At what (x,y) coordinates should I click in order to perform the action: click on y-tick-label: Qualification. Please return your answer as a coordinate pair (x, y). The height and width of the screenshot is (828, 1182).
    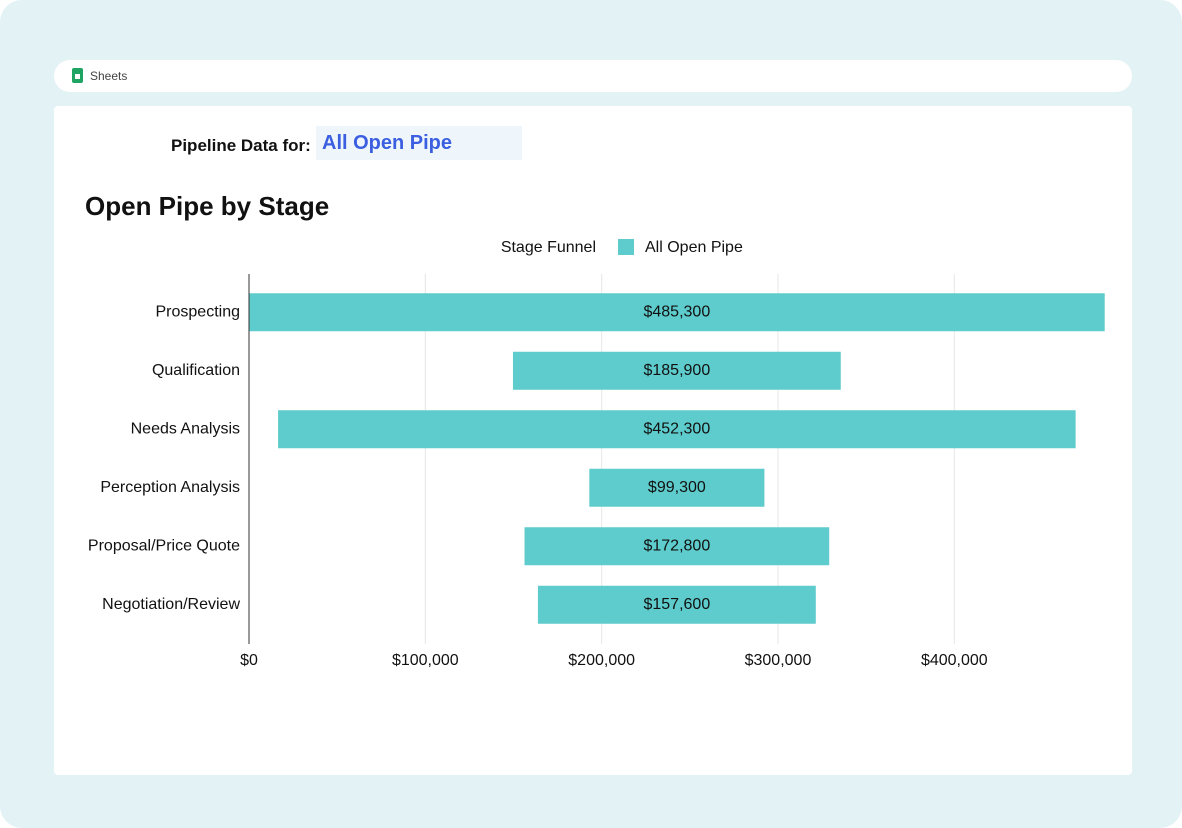
    Looking at the image, I should click on (196, 370).